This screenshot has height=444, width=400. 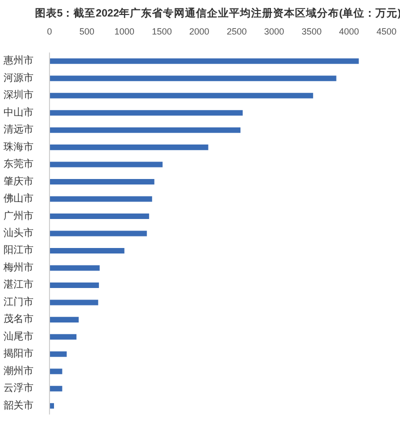 What do you see at coordinates (19, 302) in the screenshot?
I see `y-tick-label: 江门市` at bounding box center [19, 302].